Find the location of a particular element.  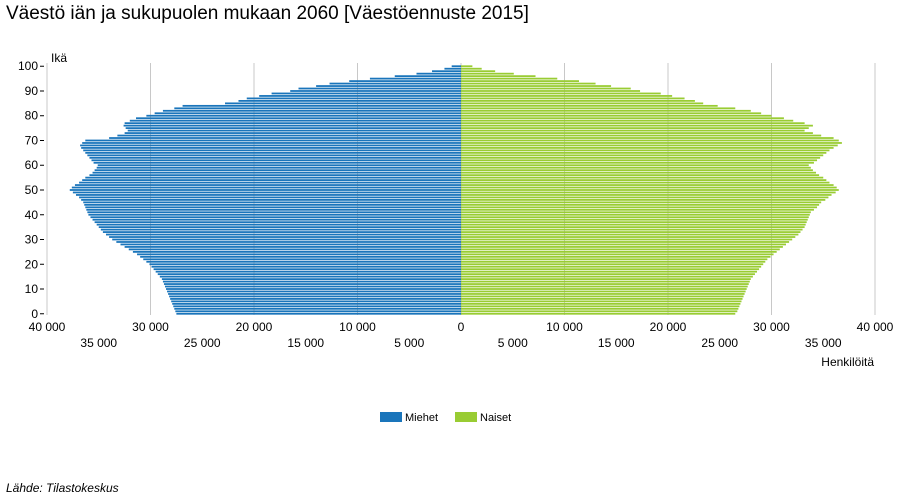

x-tick-label-bottom: 25 000 is located at coordinates (202, 343).